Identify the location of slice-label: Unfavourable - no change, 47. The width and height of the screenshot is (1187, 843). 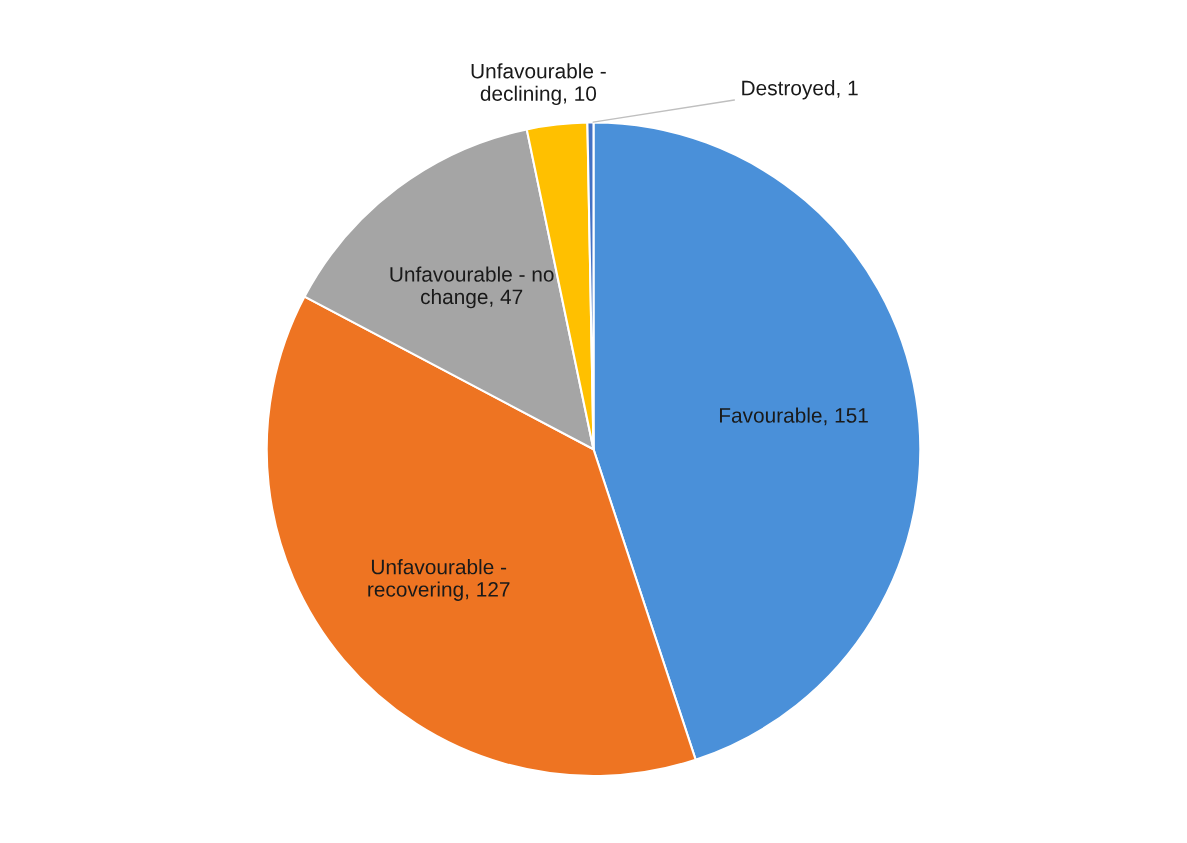
(472, 287).